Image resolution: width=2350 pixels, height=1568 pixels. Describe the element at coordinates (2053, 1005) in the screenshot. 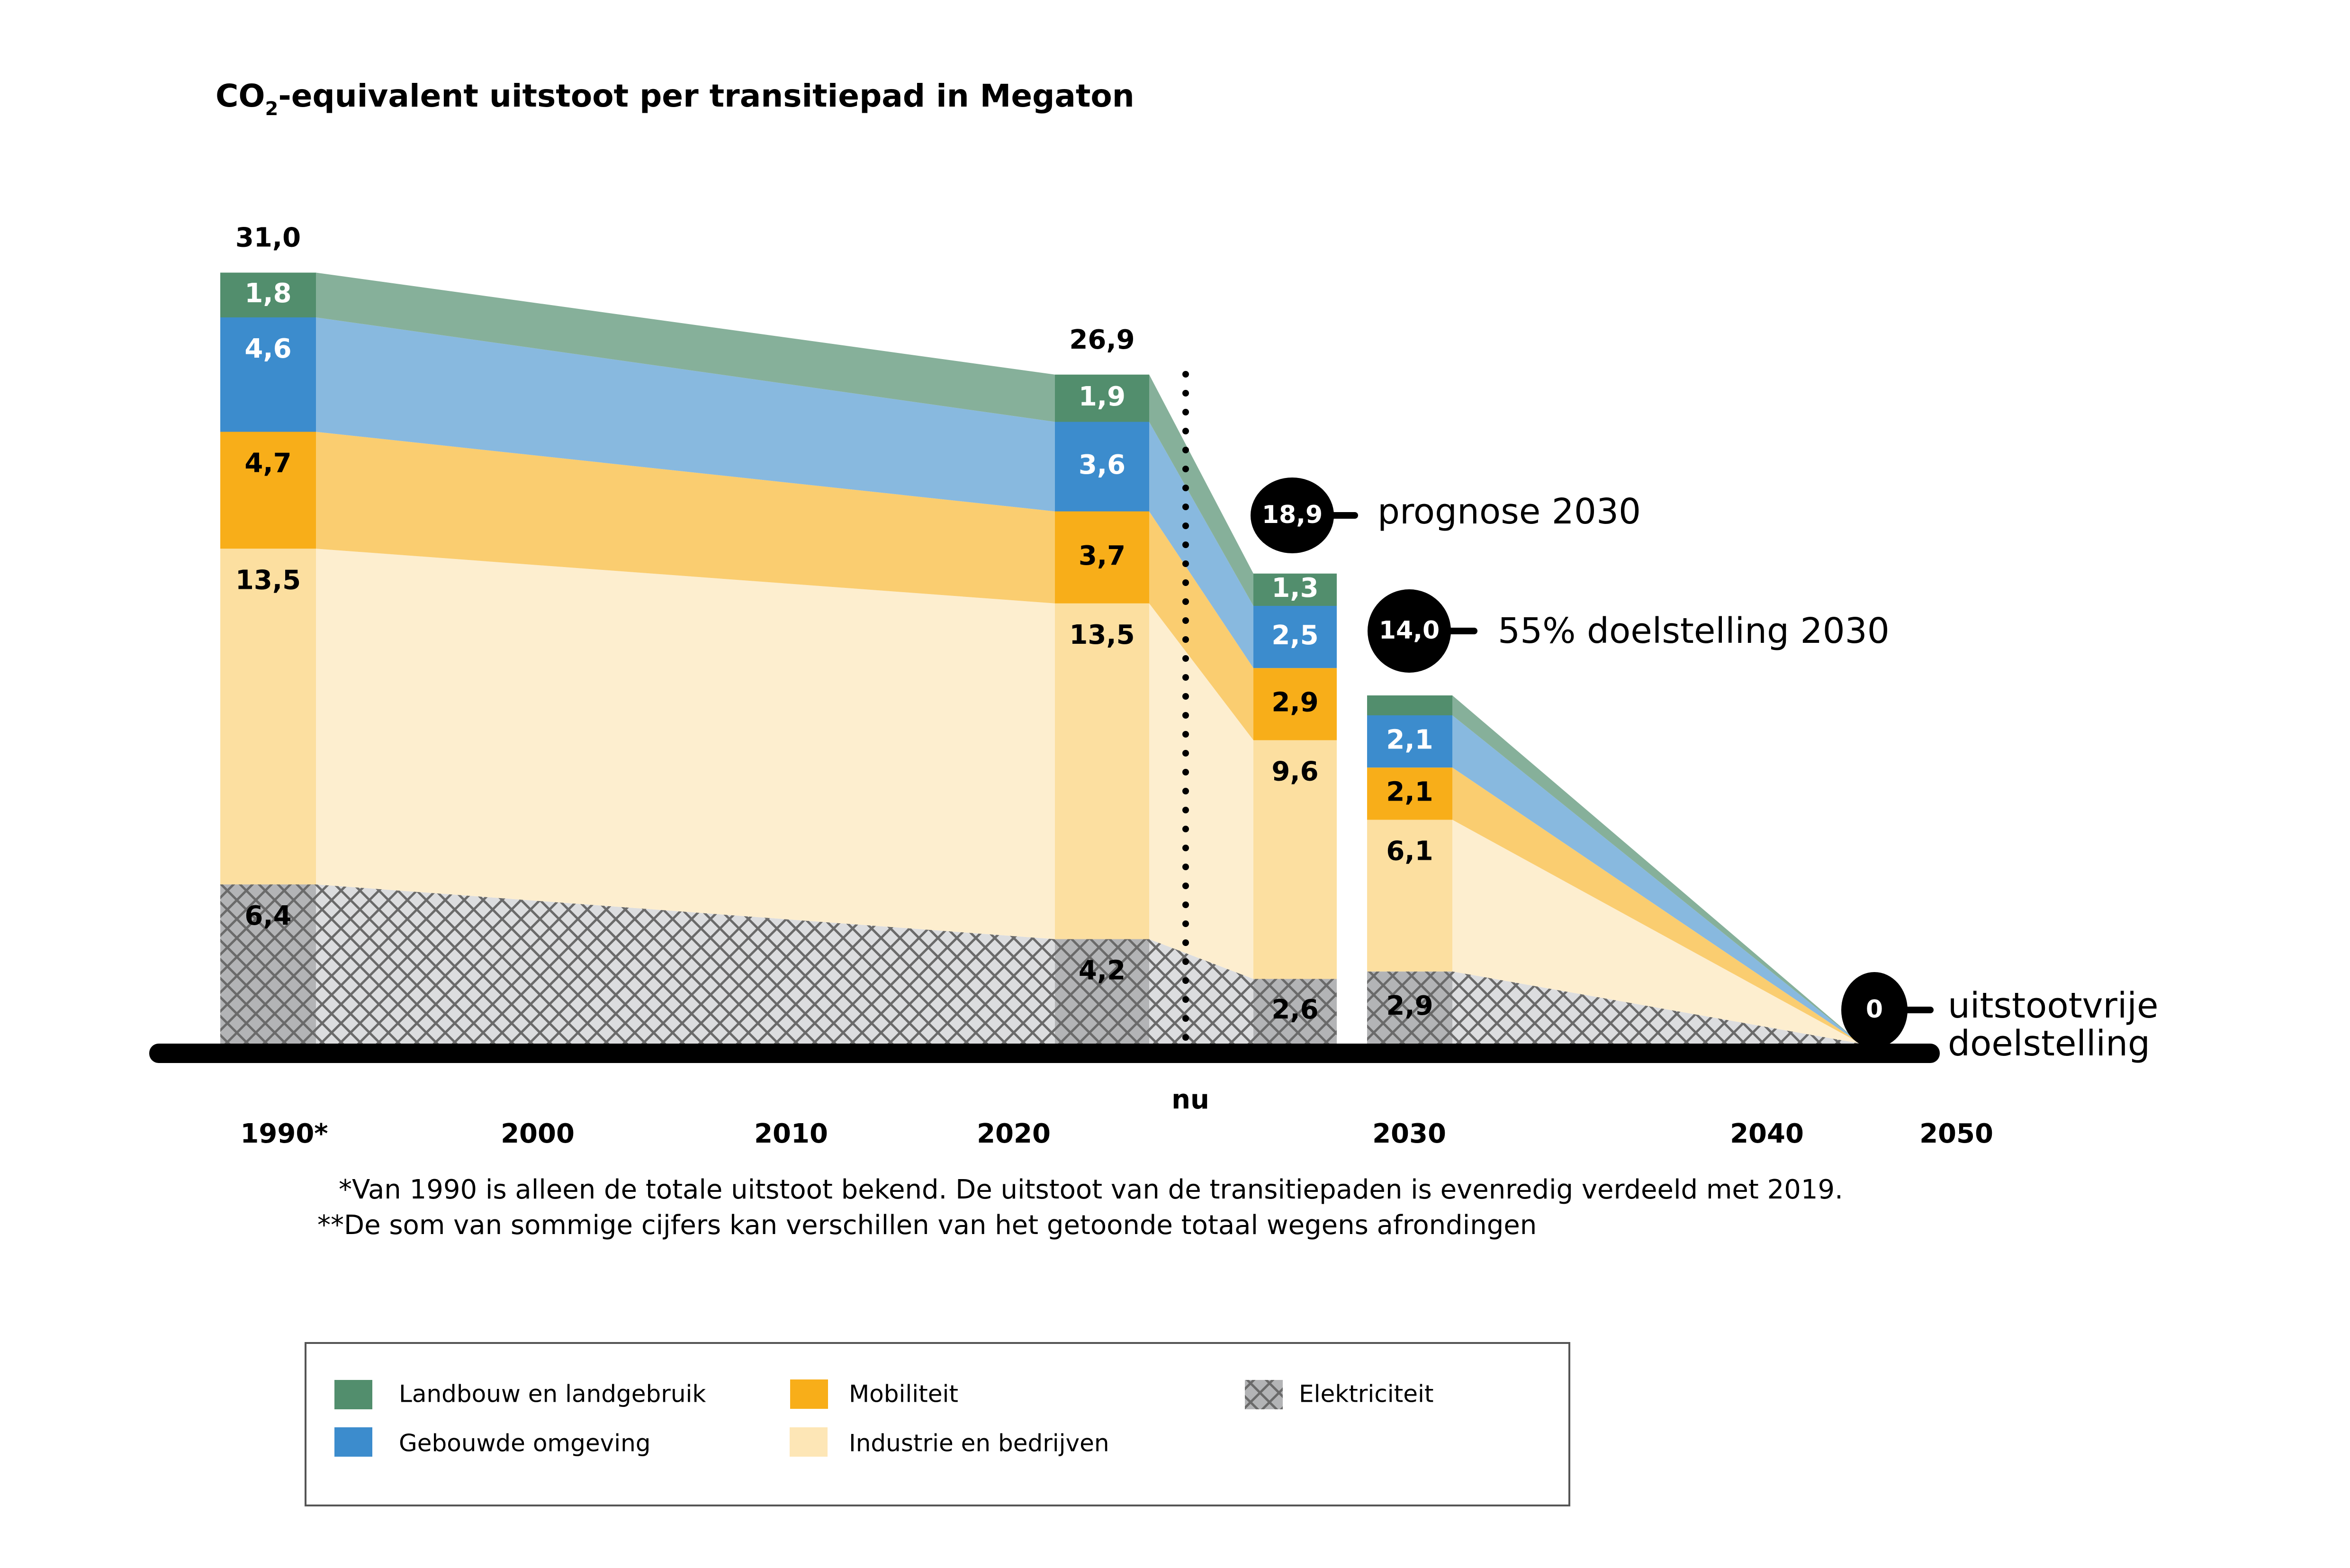

I see `annotation-doelstelling-2050-text-1: uitstootvrije` at that location.